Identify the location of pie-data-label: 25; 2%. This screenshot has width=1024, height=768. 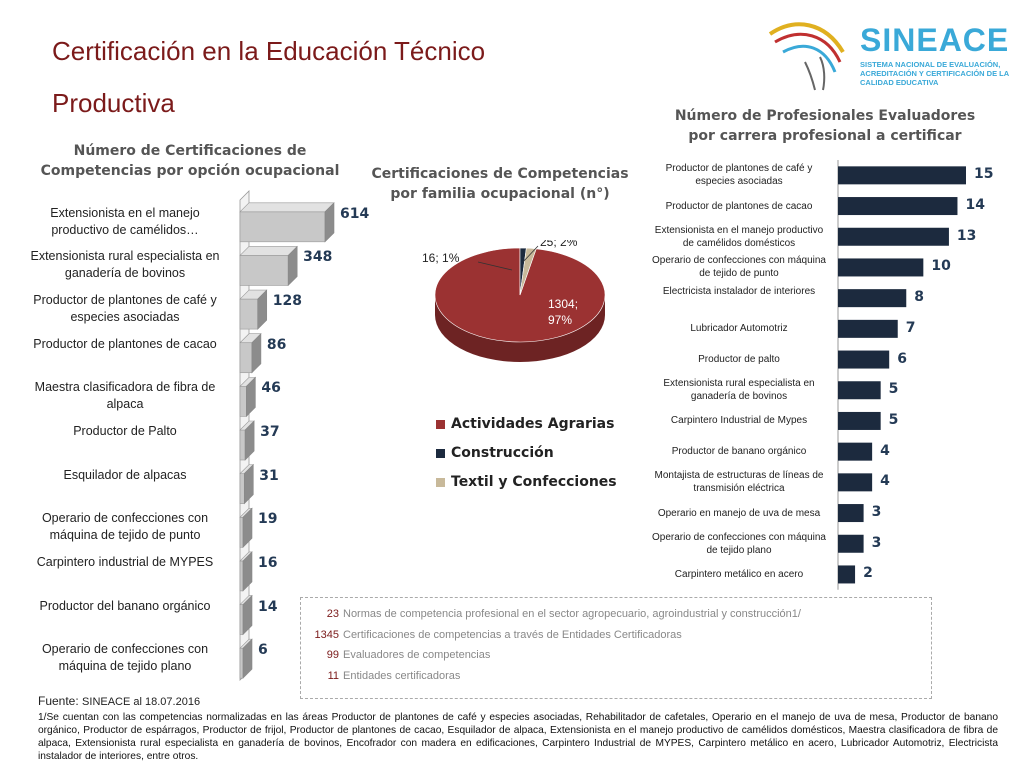
(559, 244).